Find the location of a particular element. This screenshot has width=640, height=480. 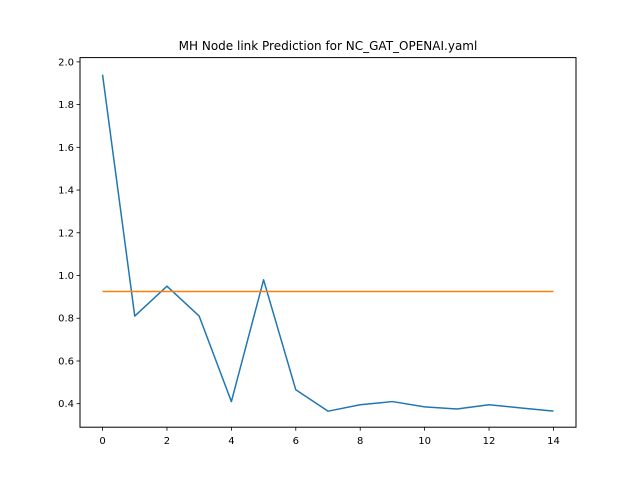

x-axis: 0 2 4 6 8 10 12 14 is located at coordinates (329, 437).